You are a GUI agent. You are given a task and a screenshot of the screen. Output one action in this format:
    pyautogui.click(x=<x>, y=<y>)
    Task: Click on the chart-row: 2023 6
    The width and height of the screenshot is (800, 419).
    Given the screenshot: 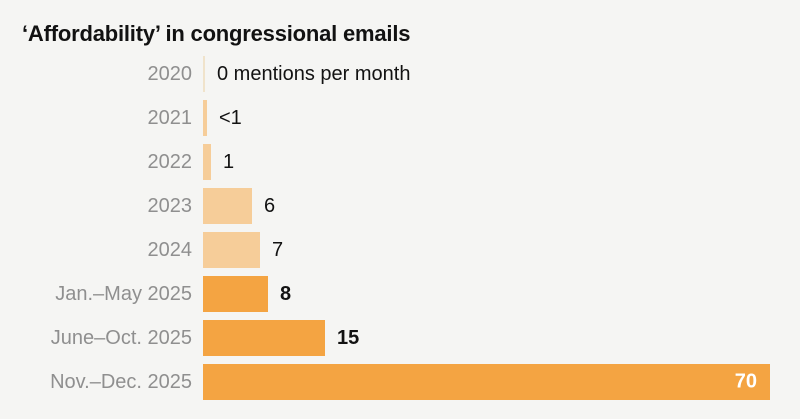 What is the action you would take?
    pyautogui.click(x=400, y=206)
    